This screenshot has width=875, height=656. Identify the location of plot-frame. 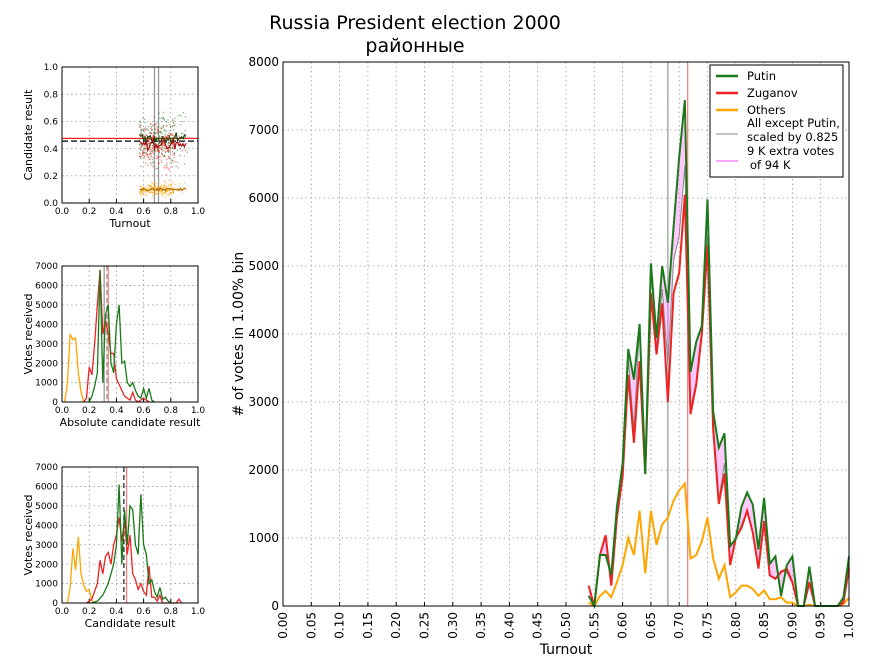
(130, 535).